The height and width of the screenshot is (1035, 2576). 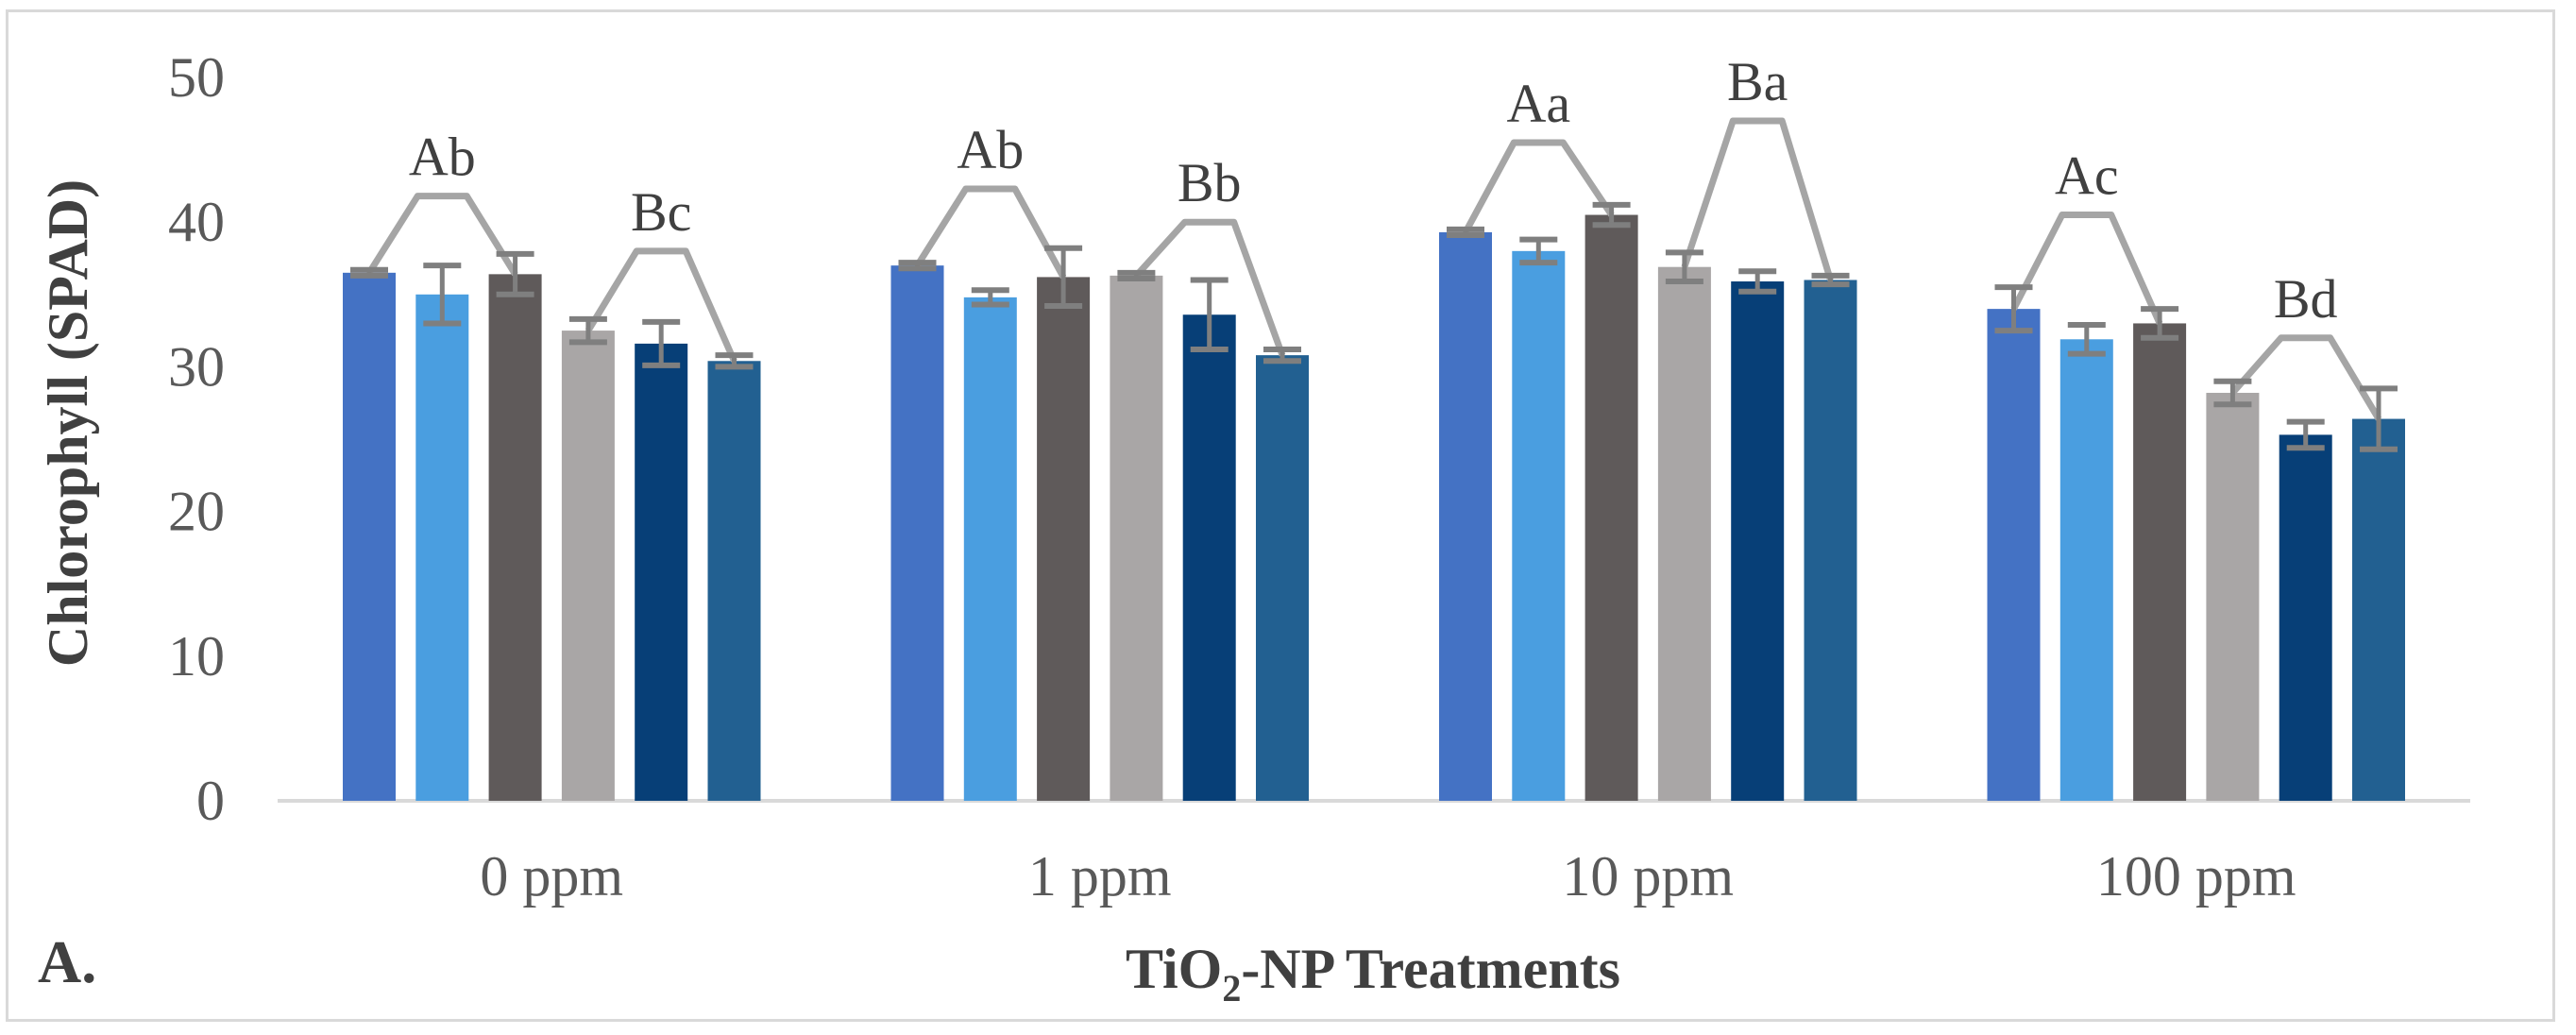 I want to click on significance-label: Bb, so click(x=1210, y=182).